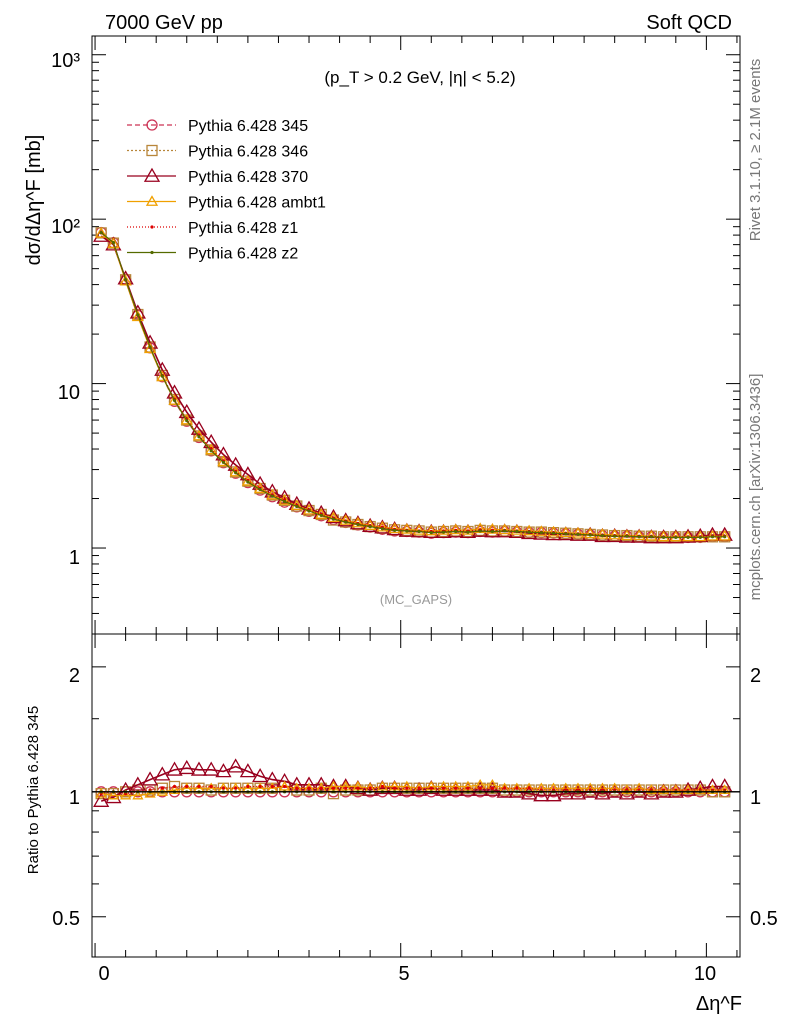  Describe the element at coordinates (416, 599) in the screenshot. I see `analysis-watermark: (MC_GAPS)` at that location.